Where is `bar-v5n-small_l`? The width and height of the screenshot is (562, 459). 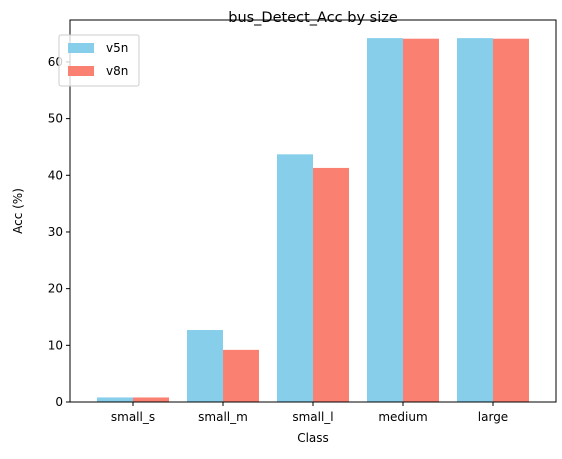 bar-v5n-small_l is located at coordinates (295, 278).